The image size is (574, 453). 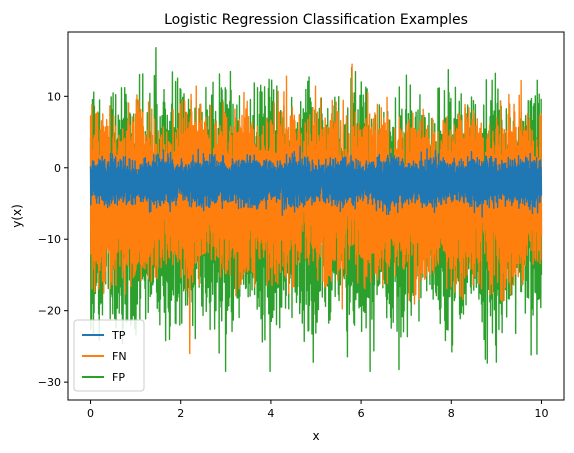 I want to click on x-axis-label: x, so click(x=315, y=436).